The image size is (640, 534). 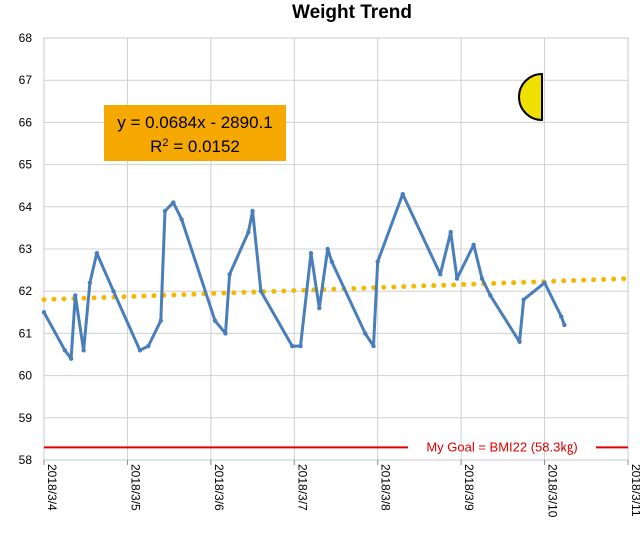 I want to click on trend-equation-badge: y = 0.0684x - 2890.1 R2 = 0.0152, so click(x=195, y=133).